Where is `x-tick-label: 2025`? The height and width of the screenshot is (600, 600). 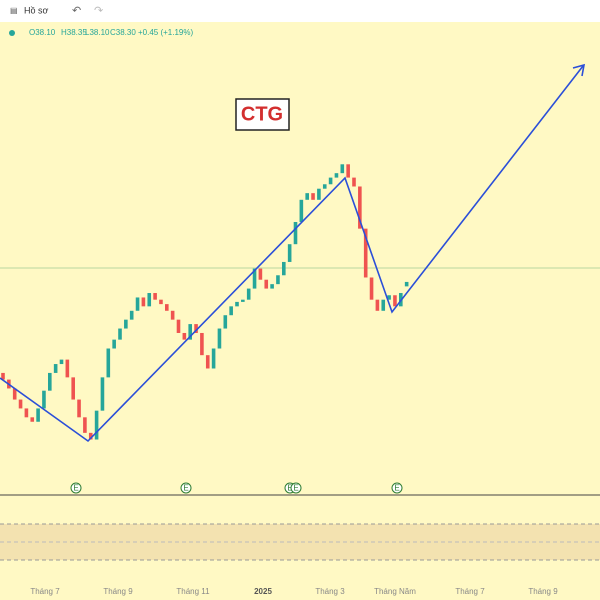
x-tick-label: 2025 is located at coordinates (263, 591).